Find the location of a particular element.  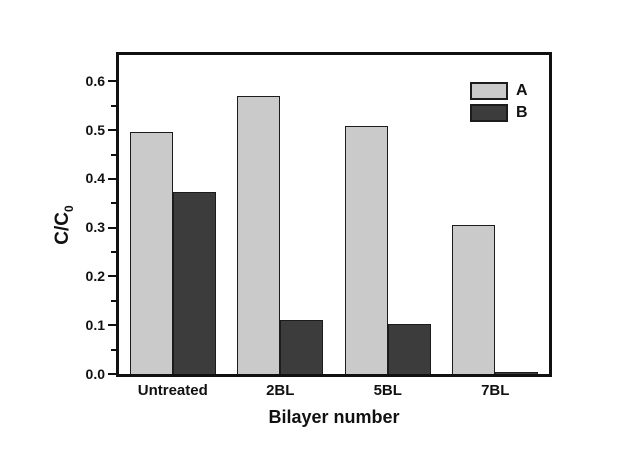

legend-entry-b: B is located at coordinates (499, 113).